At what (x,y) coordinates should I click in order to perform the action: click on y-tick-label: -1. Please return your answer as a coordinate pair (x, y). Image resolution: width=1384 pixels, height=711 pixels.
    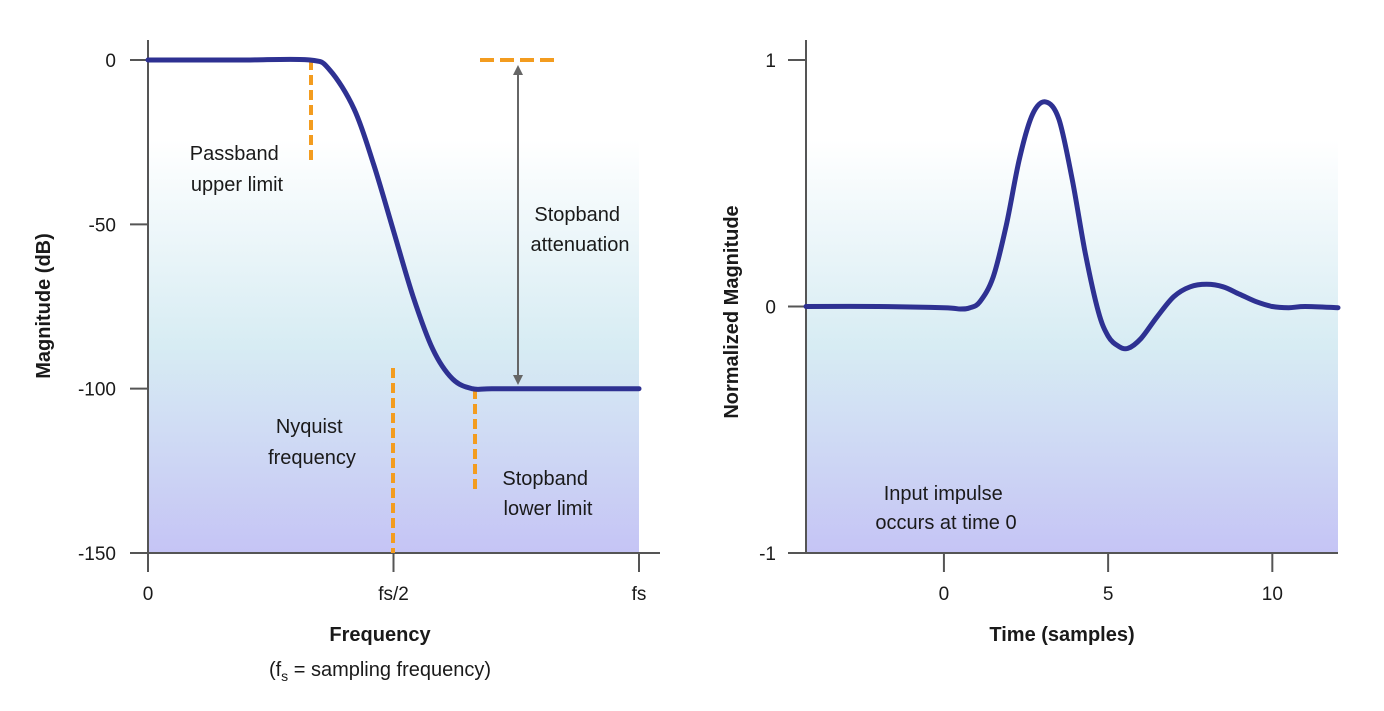
    Looking at the image, I should click on (767, 554).